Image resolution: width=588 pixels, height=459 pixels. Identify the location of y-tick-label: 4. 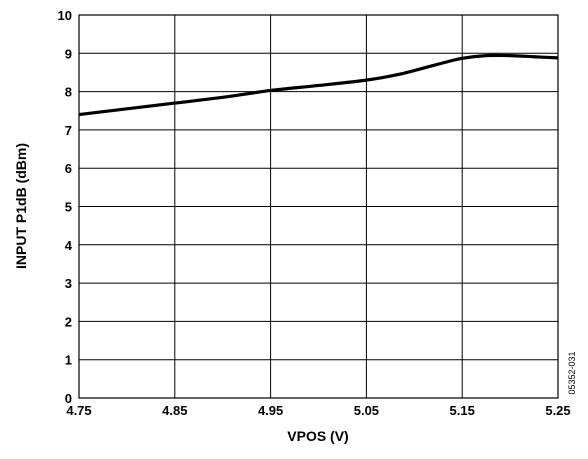
(69, 245).